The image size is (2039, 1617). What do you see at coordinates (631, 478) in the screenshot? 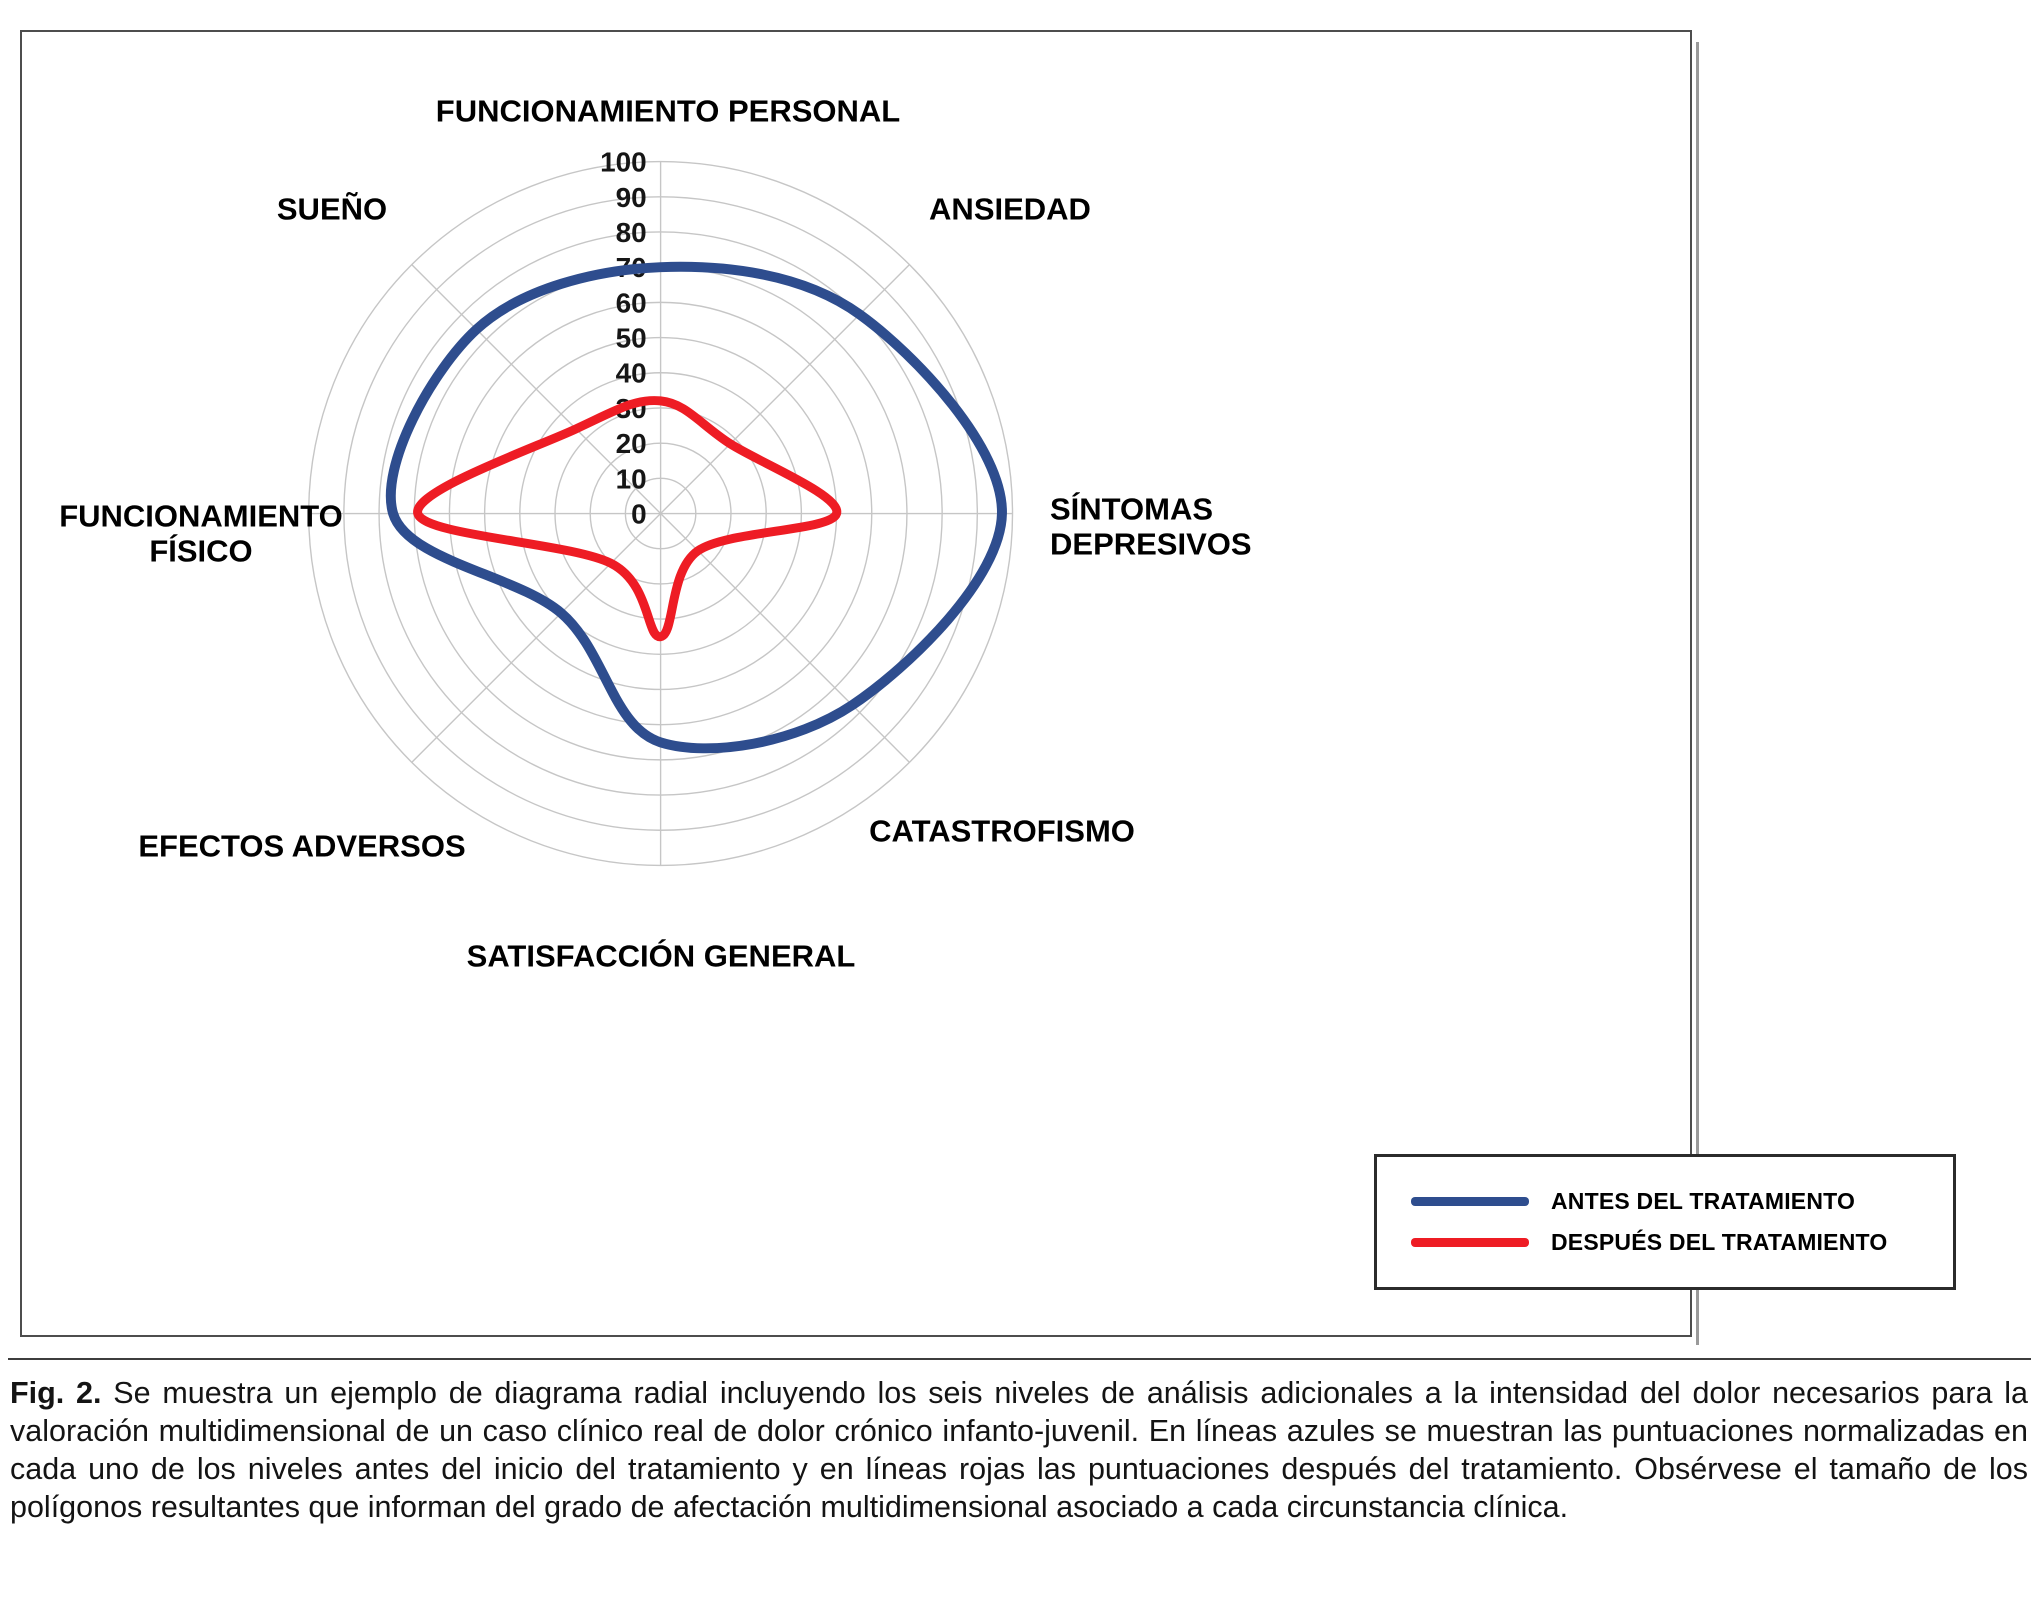
I see `svg-text: 10` at bounding box center [631, 478].